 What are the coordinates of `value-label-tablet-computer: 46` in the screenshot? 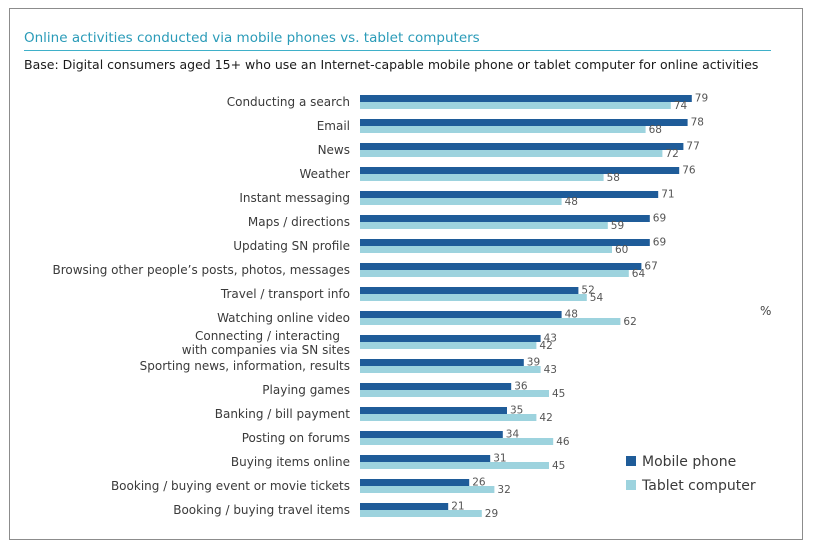 It's located at (563, 442).